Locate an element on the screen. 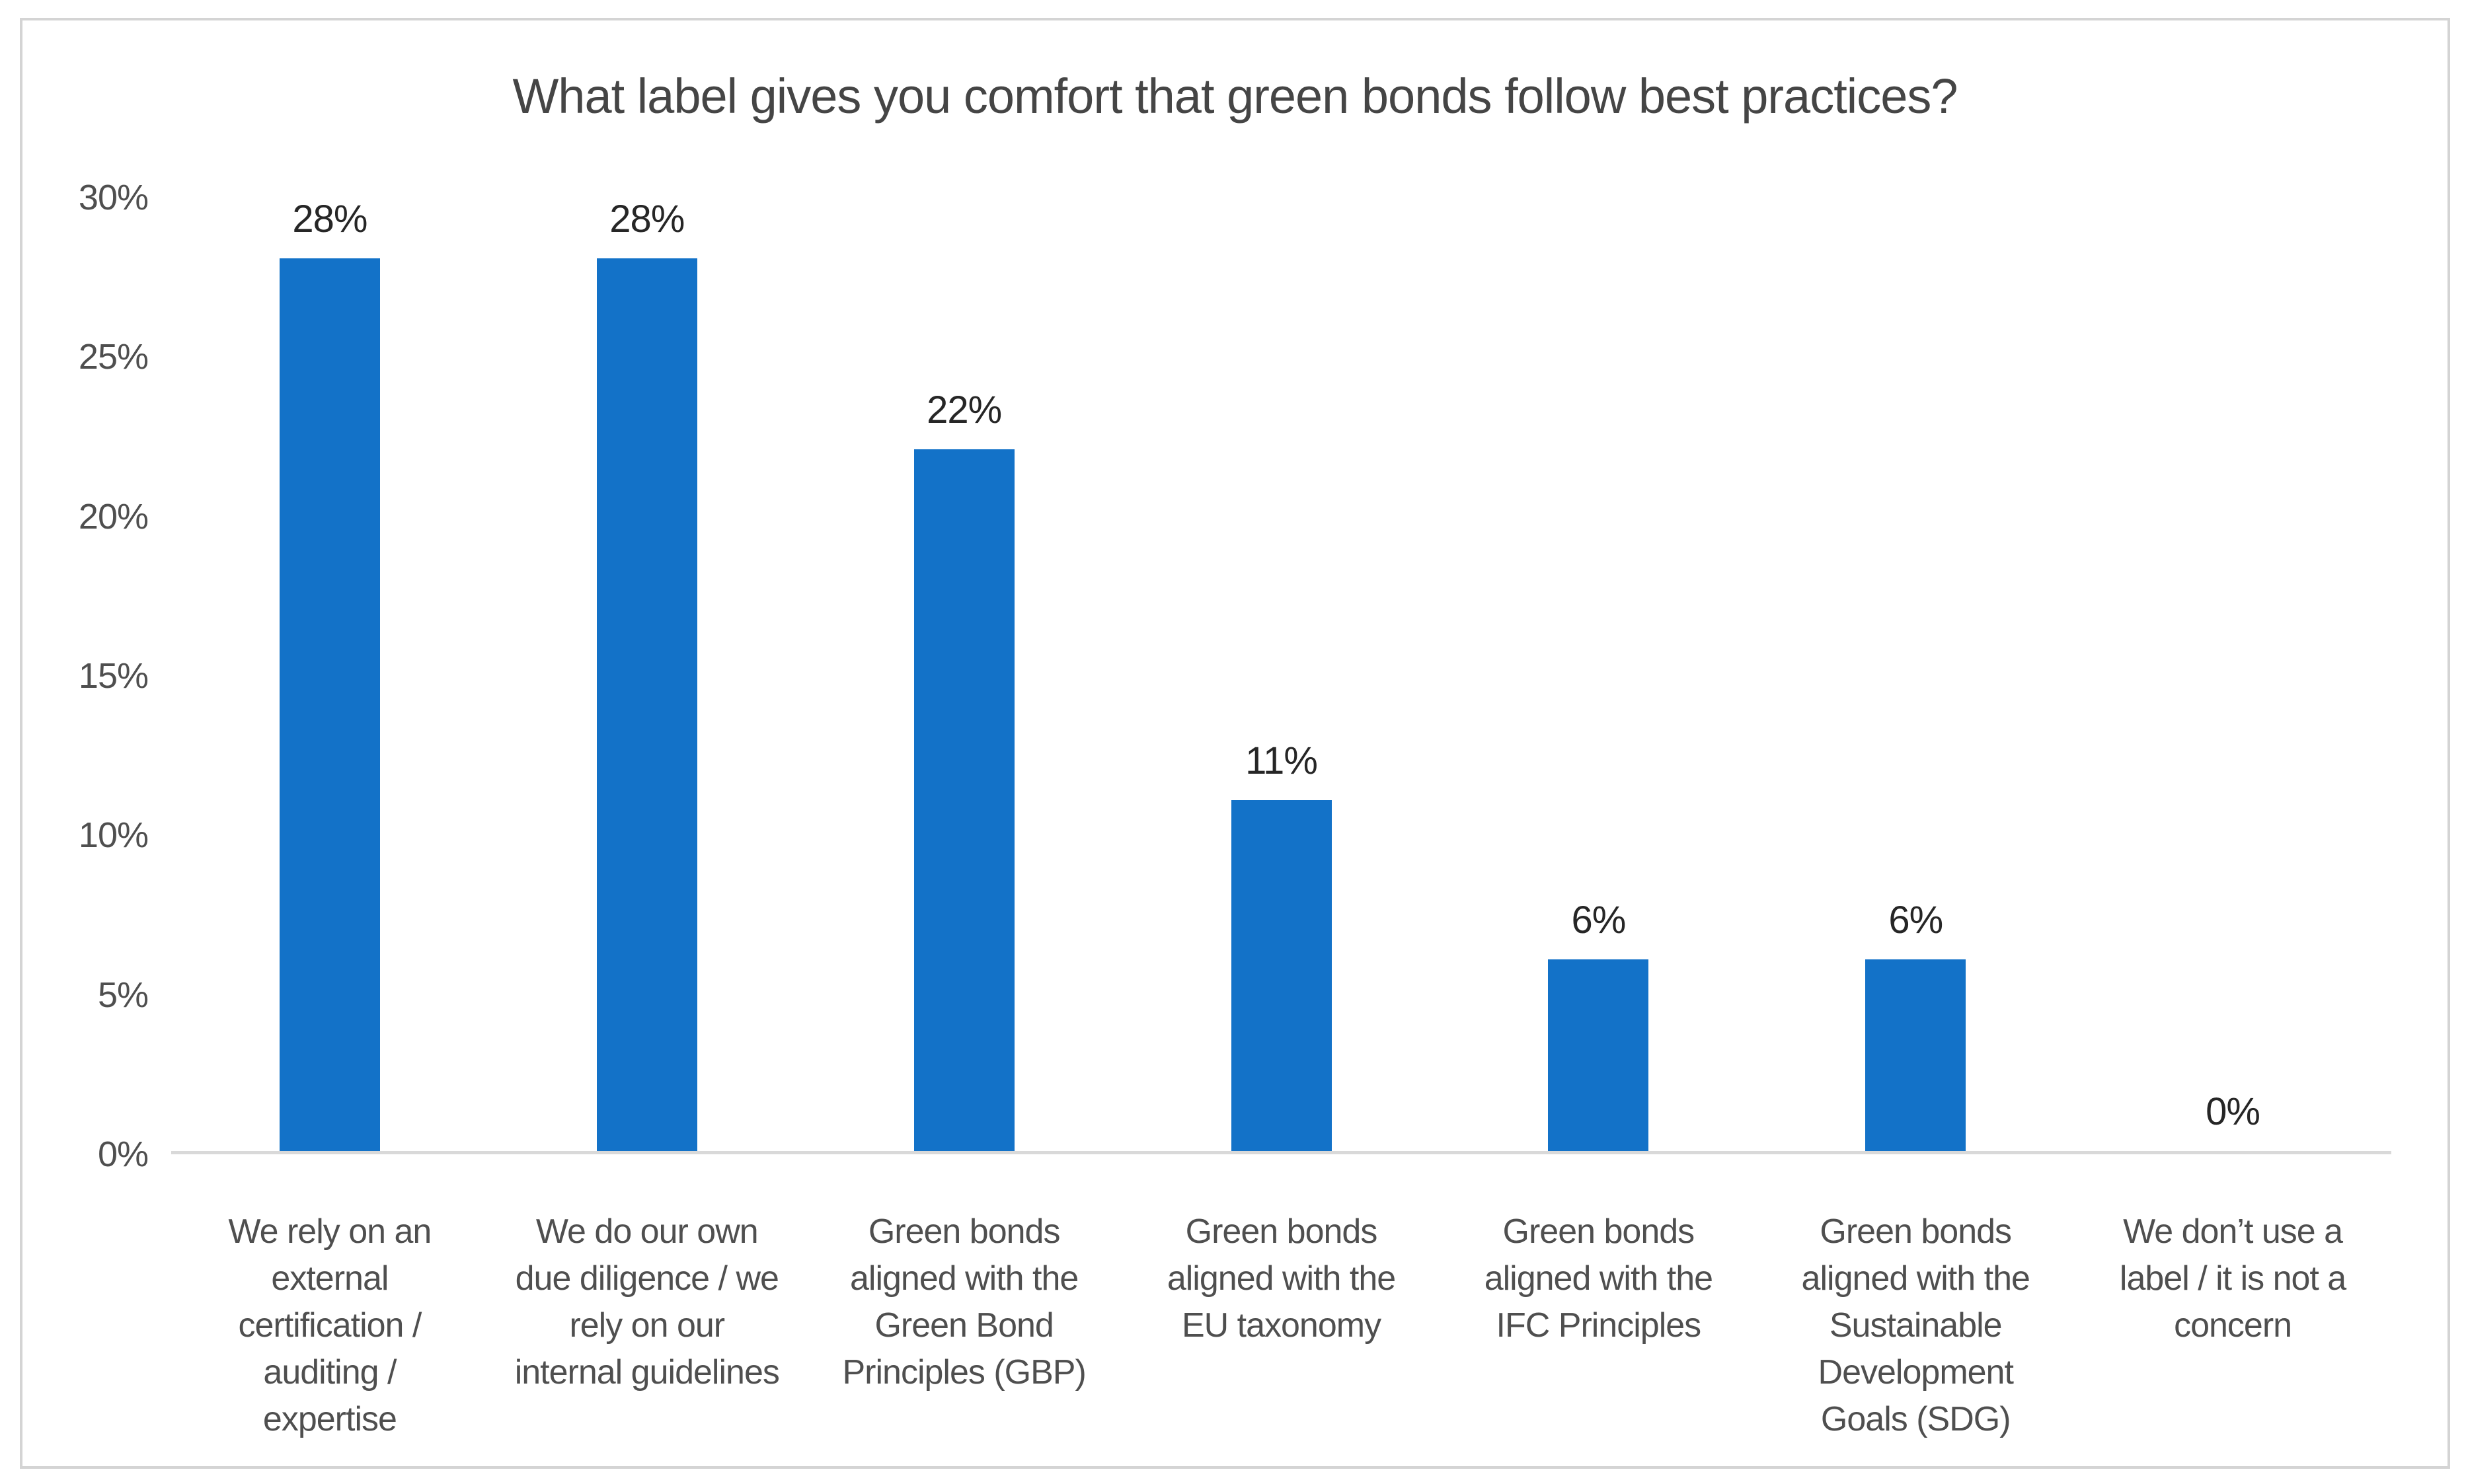  y-axis-tick-20: 20% is located at coordinates (113, 517).